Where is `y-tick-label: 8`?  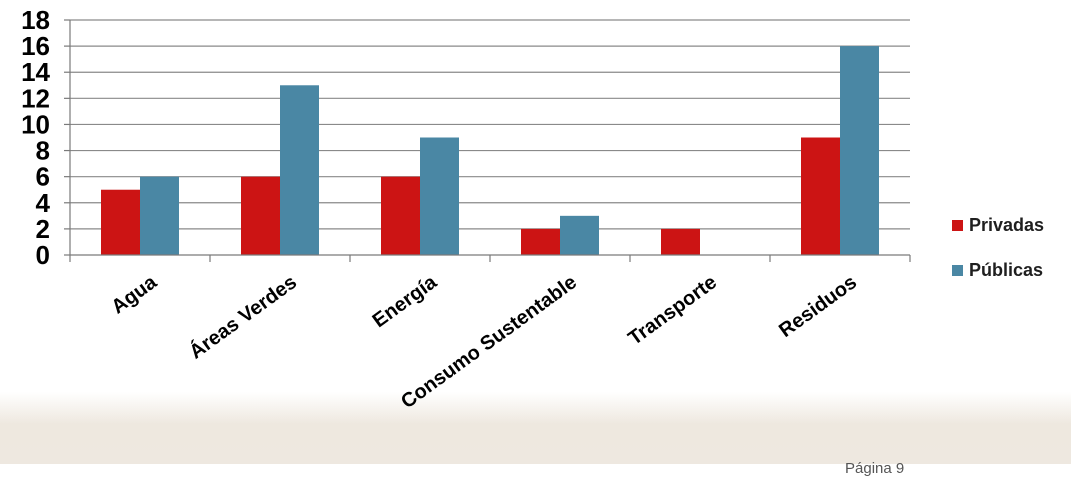
y-tick-label: 8 is located at coordinates (43, 151).